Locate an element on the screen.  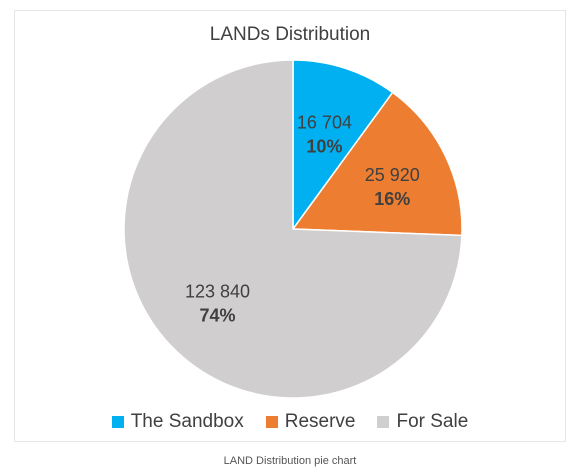
legend-swatch-reserve is located at coordinates (271, 422).